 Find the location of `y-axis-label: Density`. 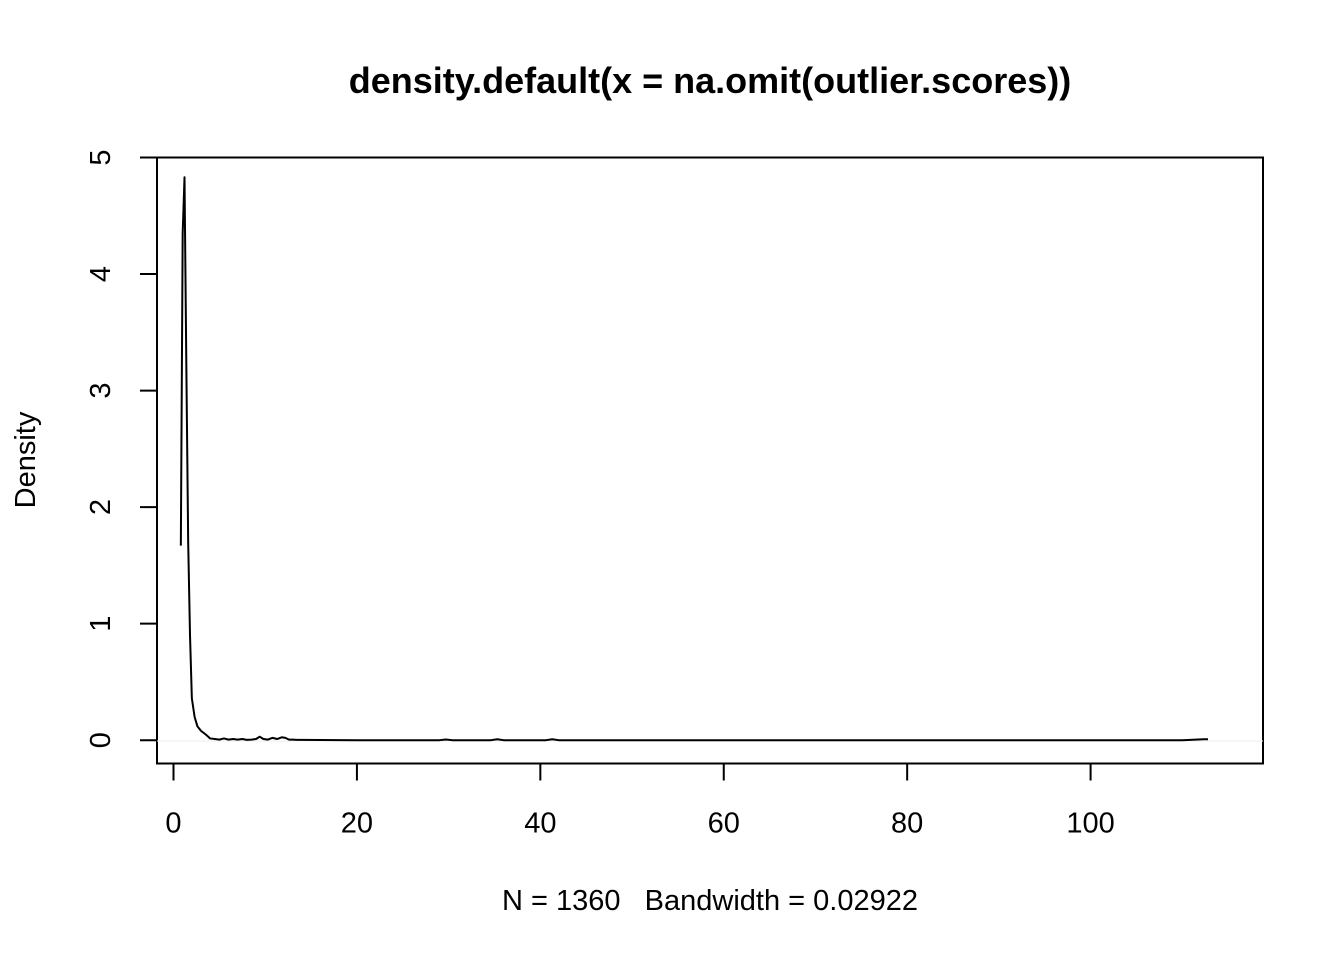

y-axis-label: Density is located at coordinates (26, 459).